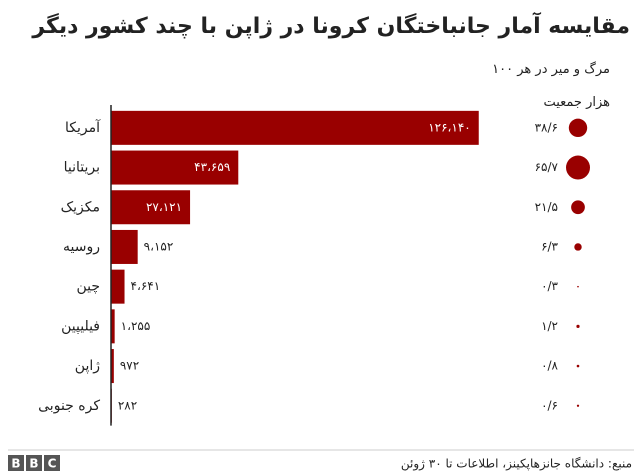 The width and height of the screenshot is (642, 476). Describe the element at coordinates (87, 366) in the screenshot. I see `category-label: ژاپن` at that location.